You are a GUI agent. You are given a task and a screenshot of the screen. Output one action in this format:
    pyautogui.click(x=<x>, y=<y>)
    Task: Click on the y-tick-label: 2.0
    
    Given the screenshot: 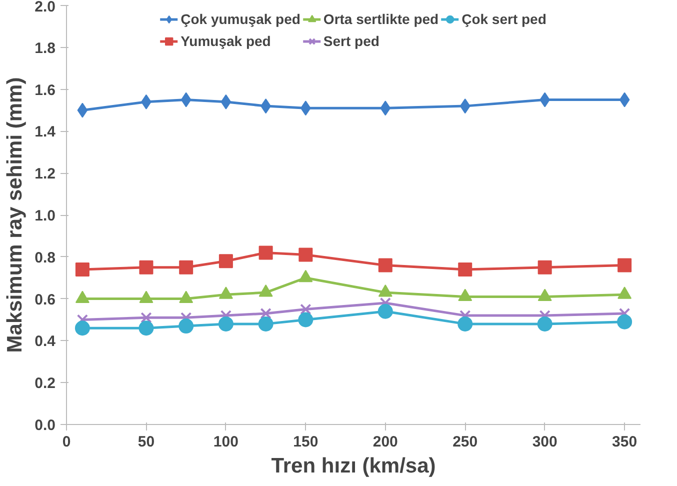 What is the action you would take?
    pyautogui.click(x=45, y=8)
    